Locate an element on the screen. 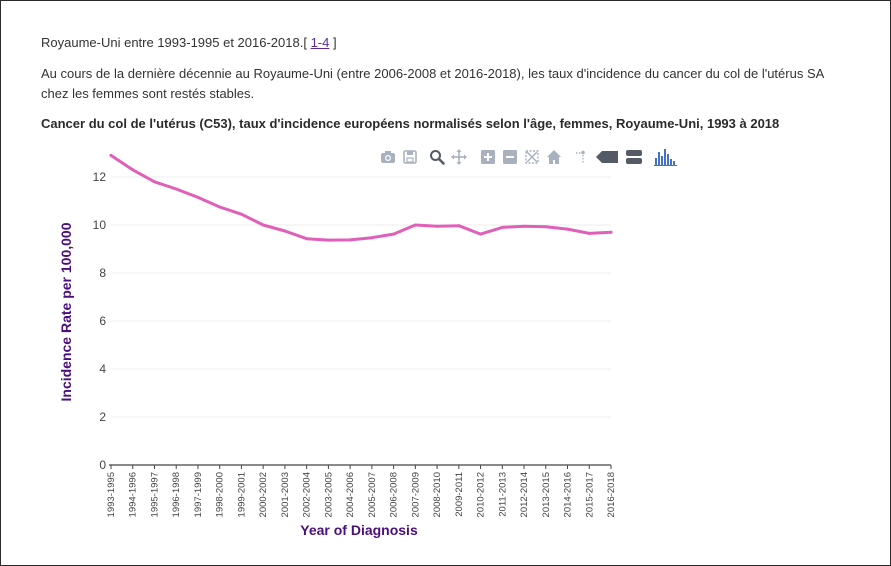 The height and width of the screenshot is (566, 891). series-layer is located at coordinates (361, 197).